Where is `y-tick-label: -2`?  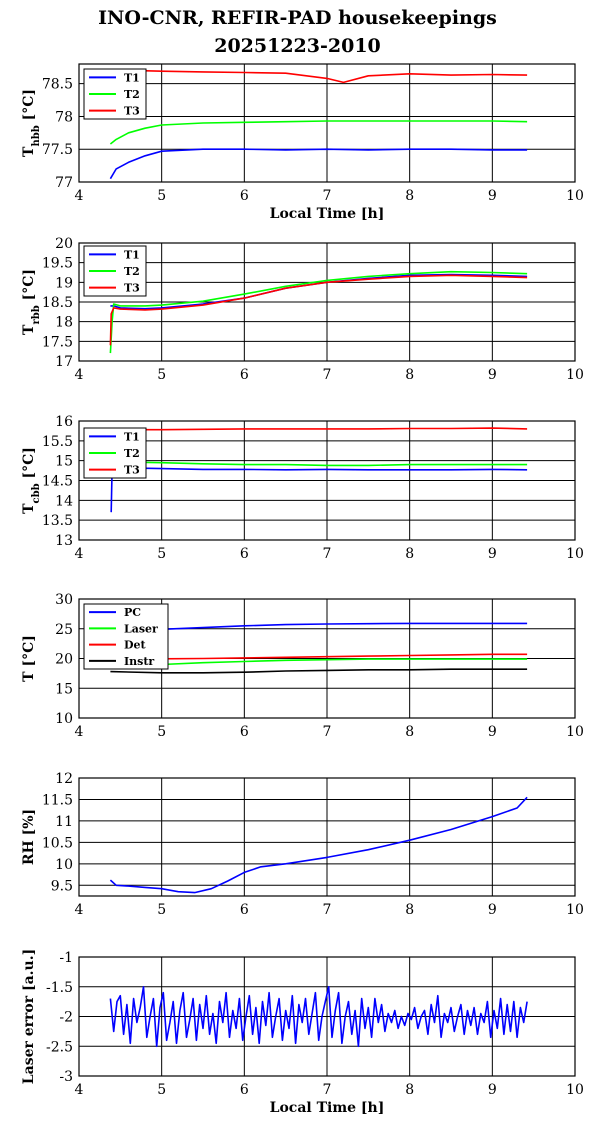
y-tick-label: -2 is located at coordinates (66, 1018).